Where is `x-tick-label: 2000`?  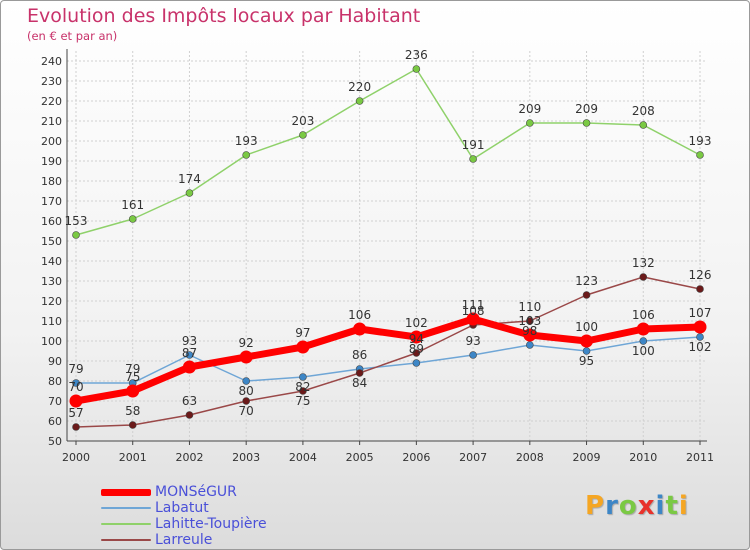
x-tick-label: 2000 is located at coordinates (76, 457).